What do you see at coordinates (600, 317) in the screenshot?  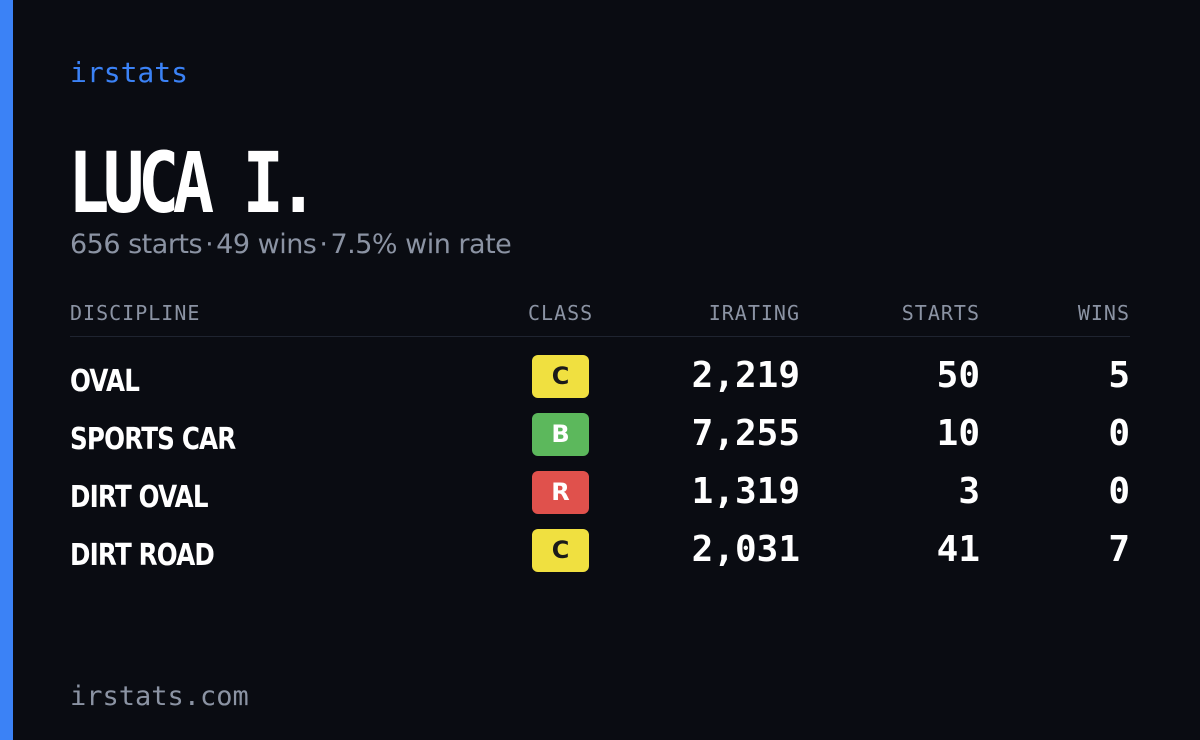 I see `table-header: DISCIPLINE CLASS IRATING STARTS WINS` at bounding box center [600, 317].